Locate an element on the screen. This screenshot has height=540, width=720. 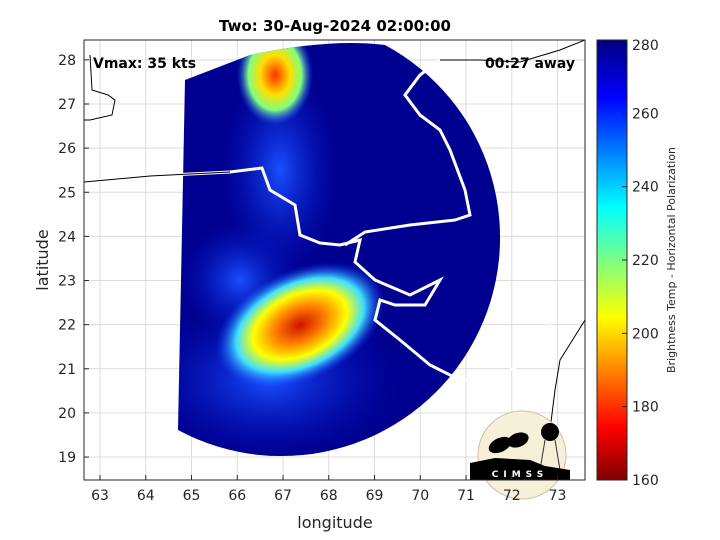
y-axis-label: latitude is located at coordinates (42, 259).